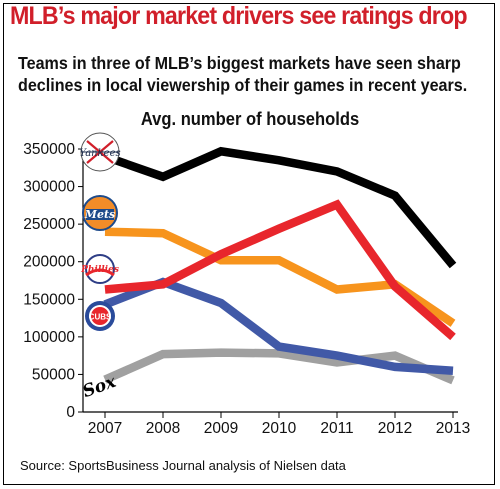 The height and width of the screenshot is (489, 500). What do you see at coordinates (163, 428) in the screenshot?
I see `x-tick-label: 2008` at bounding box center [163, 428].